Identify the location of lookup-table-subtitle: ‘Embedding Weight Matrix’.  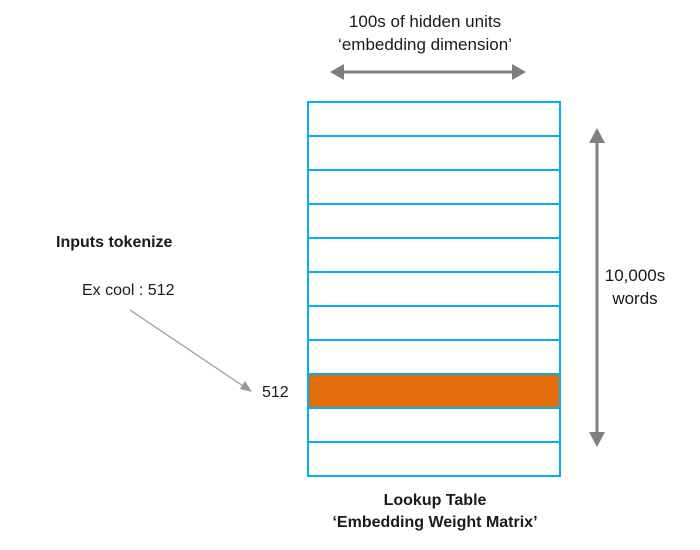
(435, 522).